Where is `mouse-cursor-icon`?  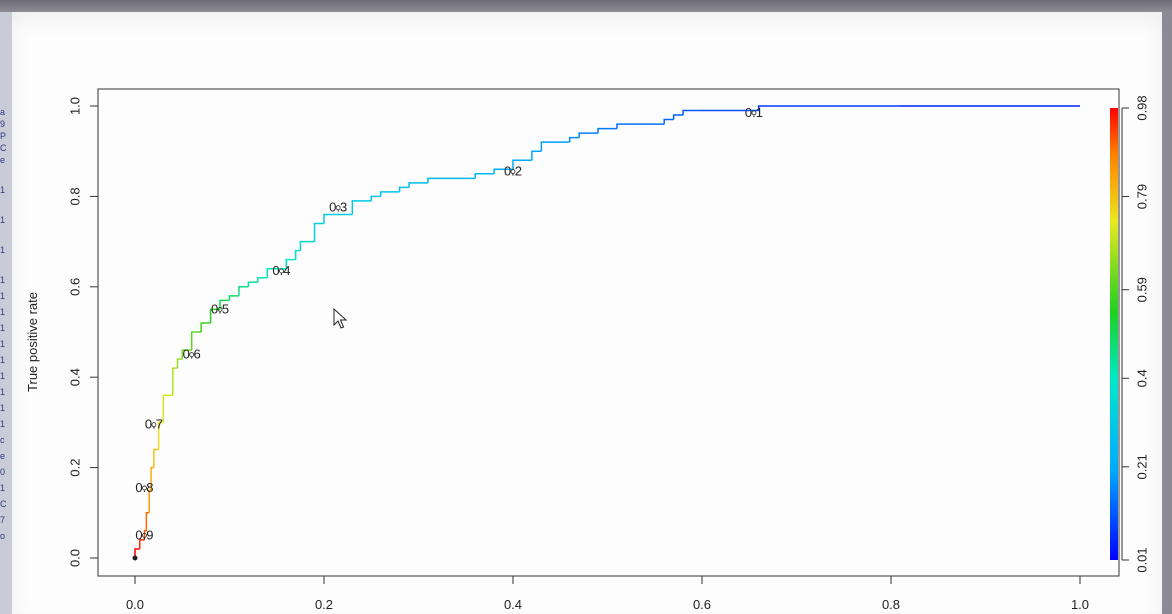
mouse-cursor-icon is located at coordinates (340, 318).